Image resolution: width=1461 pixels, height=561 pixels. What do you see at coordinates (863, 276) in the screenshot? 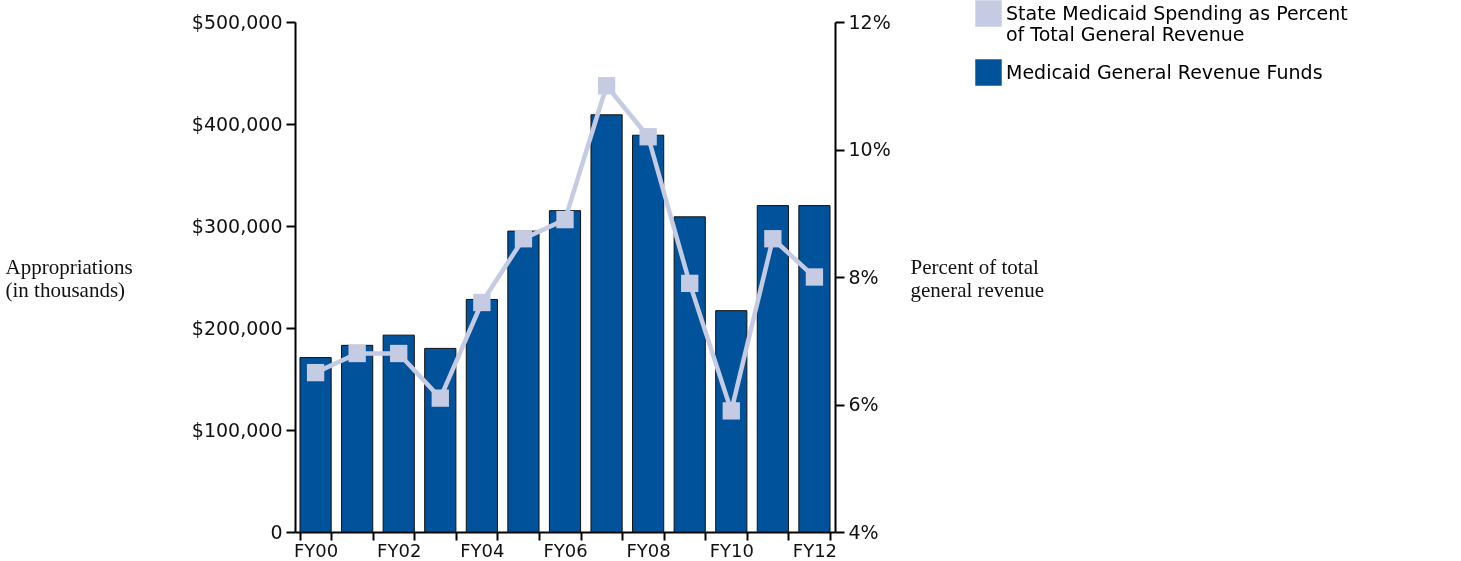
I see `y2-tick-label: 8%` at bounding box center [863, 276].